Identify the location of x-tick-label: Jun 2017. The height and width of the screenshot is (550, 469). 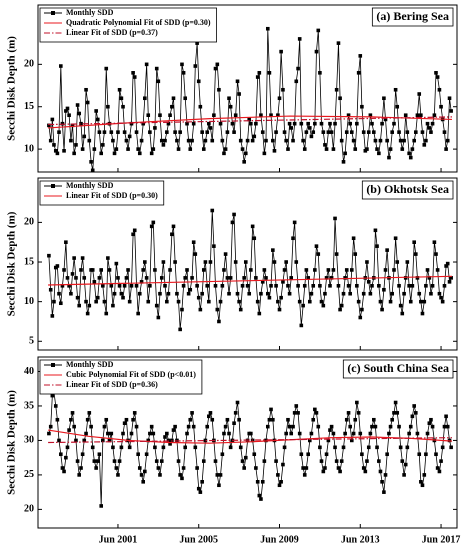
(441, 539).